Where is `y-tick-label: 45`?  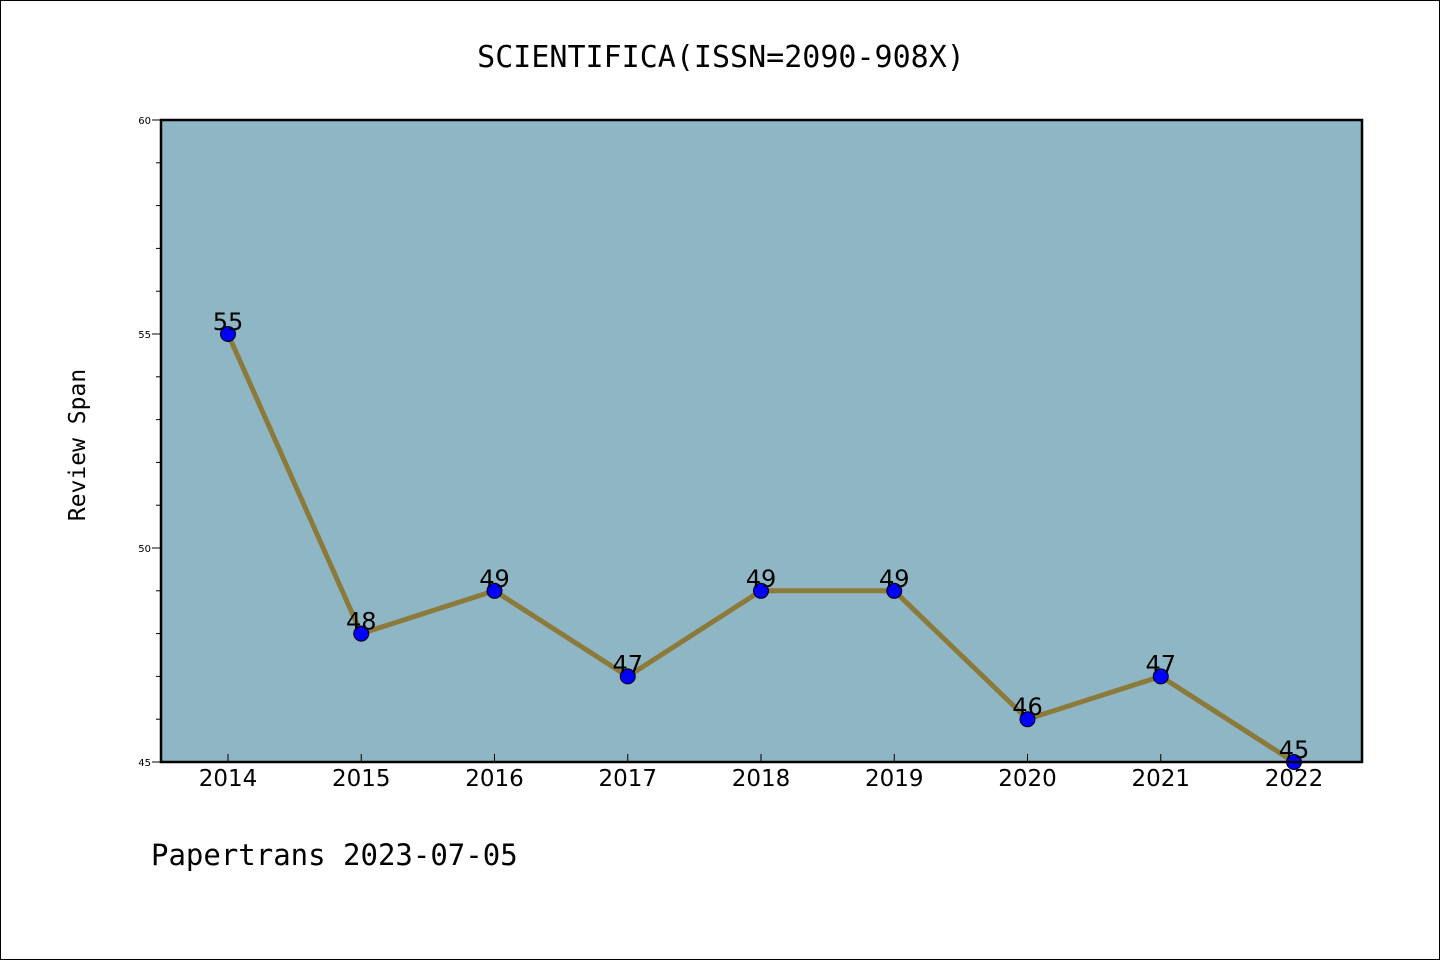
y-tick-label: 45 is located at coordinates (144, 763).